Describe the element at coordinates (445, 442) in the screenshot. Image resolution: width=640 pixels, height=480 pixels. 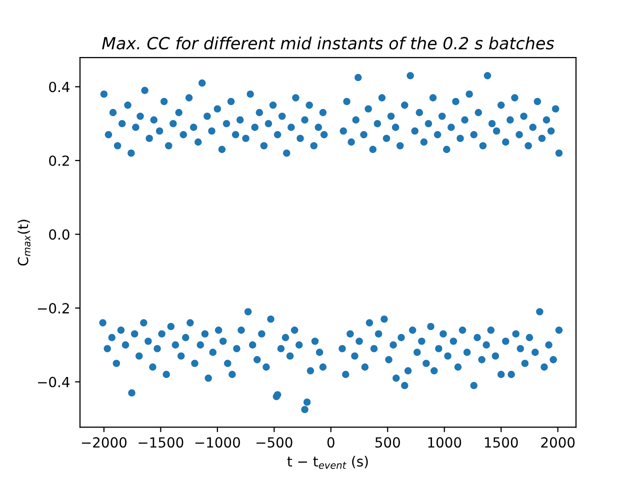
I see `x-tick-label: 1000` at that location.